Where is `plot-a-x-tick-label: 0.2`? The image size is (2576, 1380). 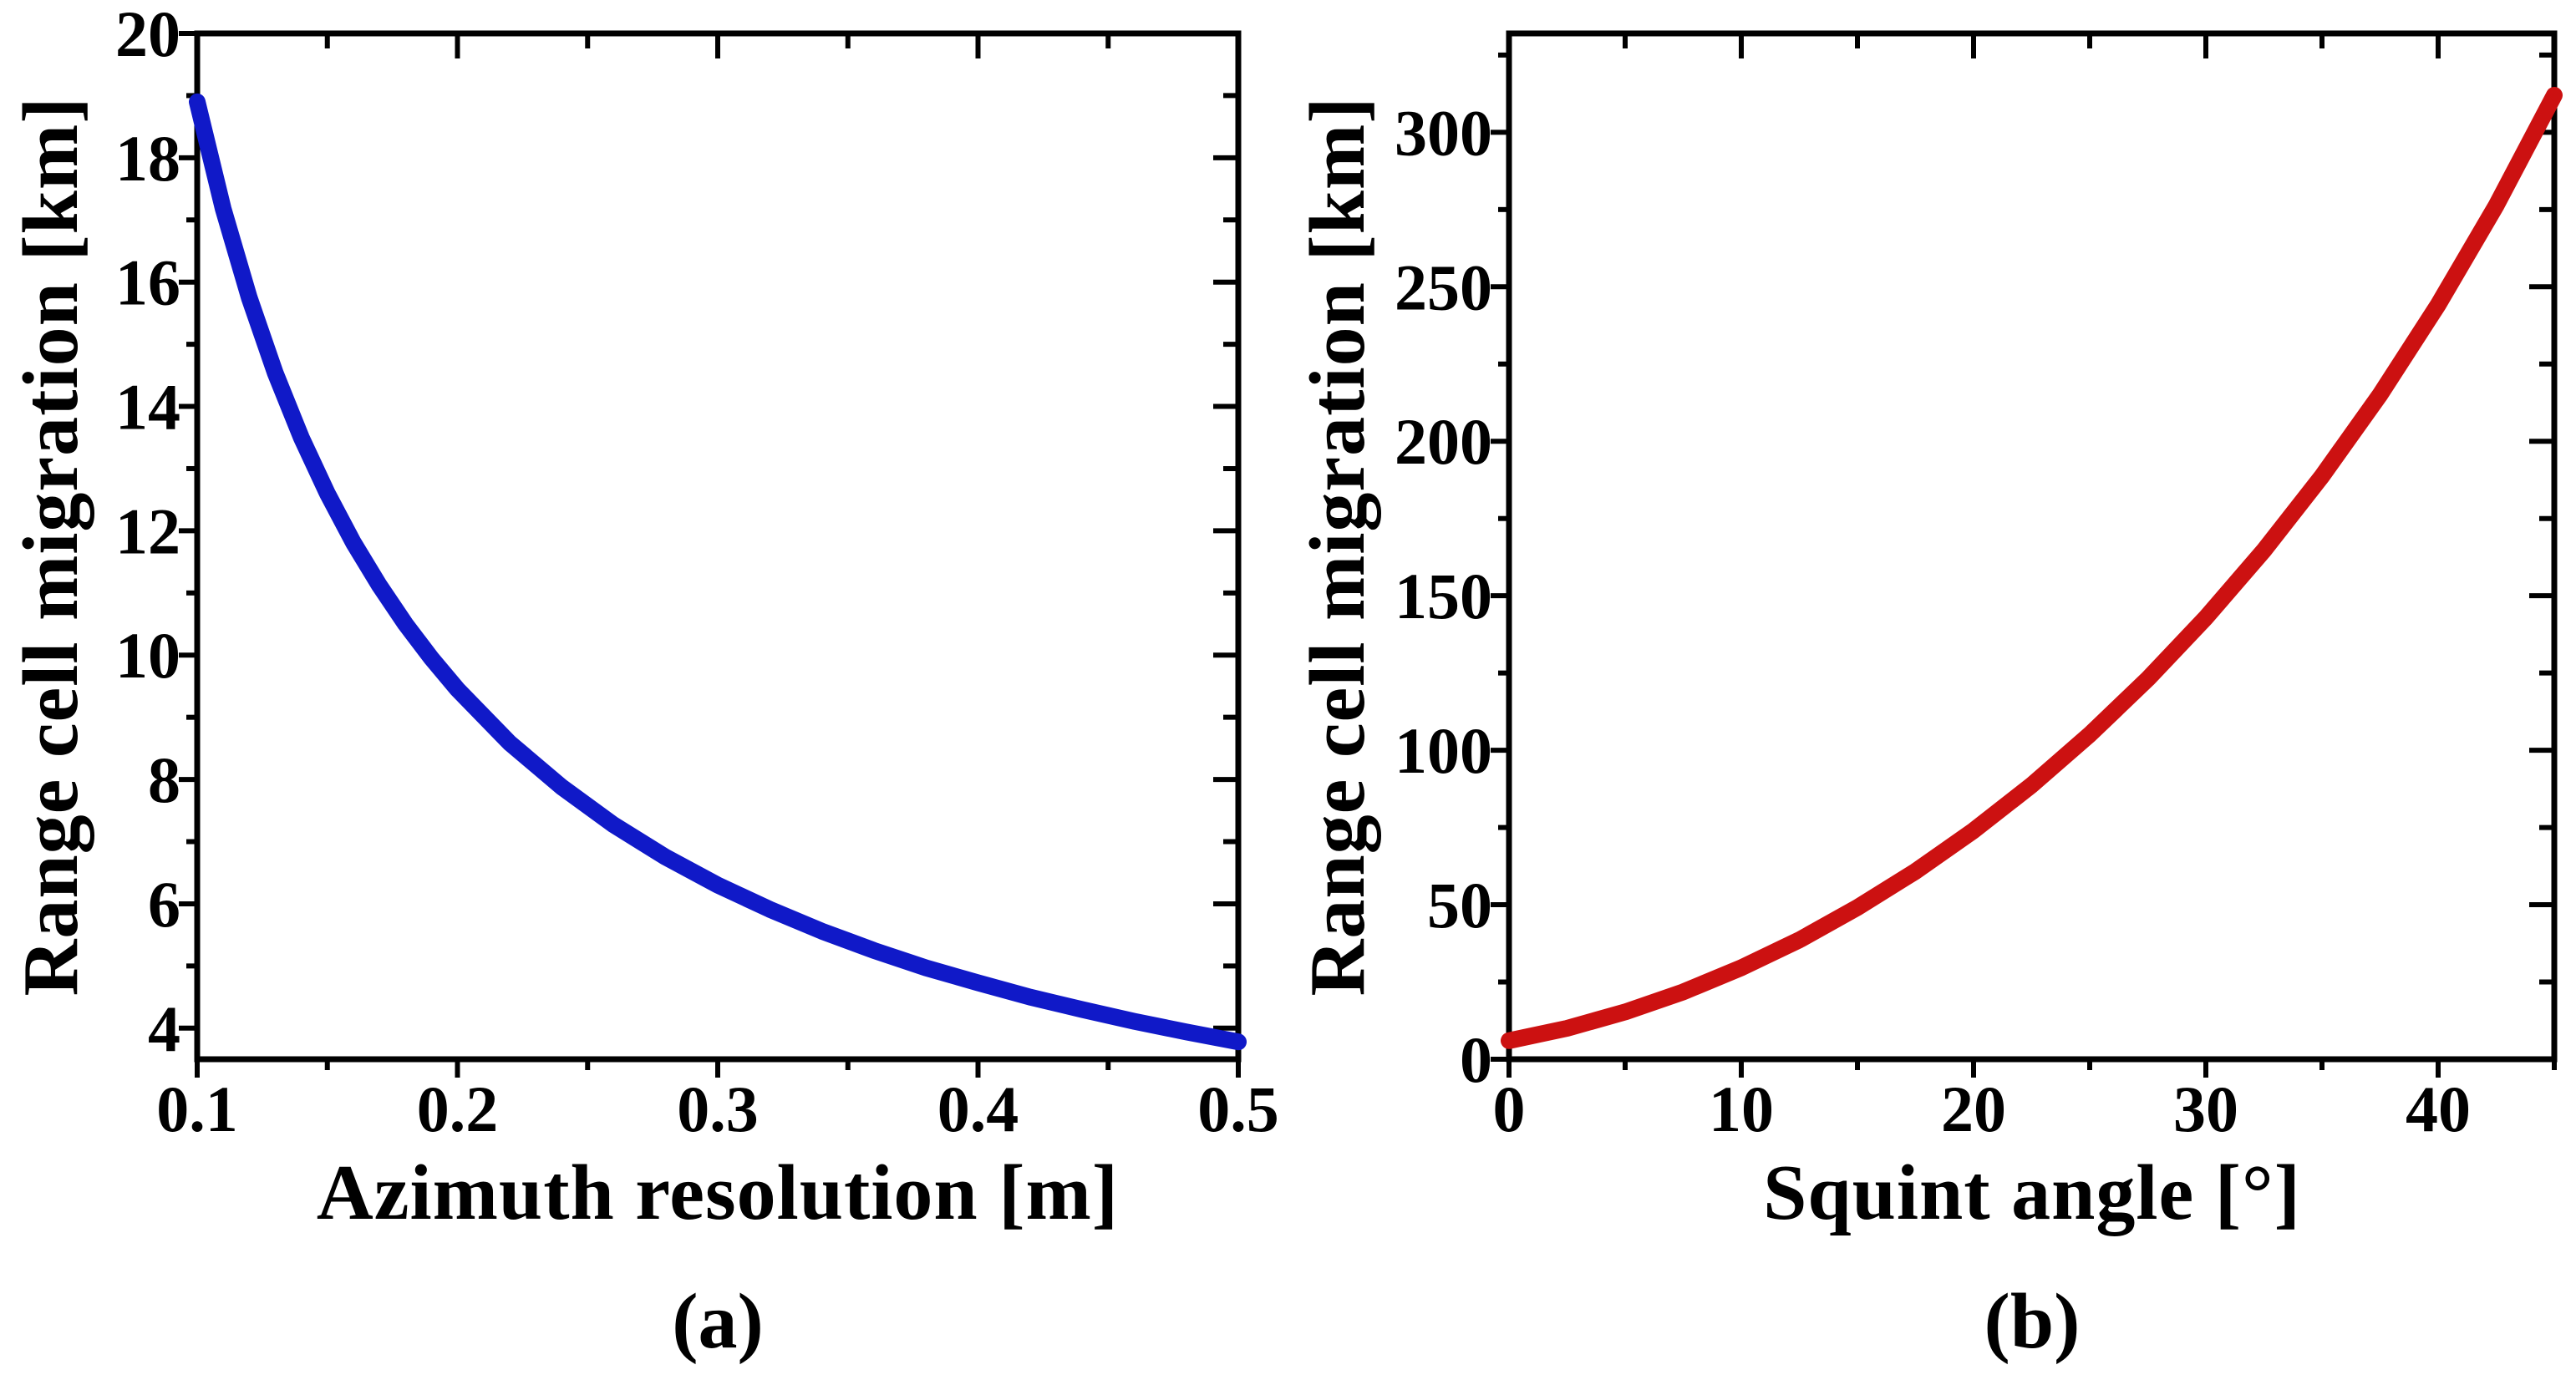
plot-a-x-tick-label: 0.2 is located at coordinates (458, 1109).